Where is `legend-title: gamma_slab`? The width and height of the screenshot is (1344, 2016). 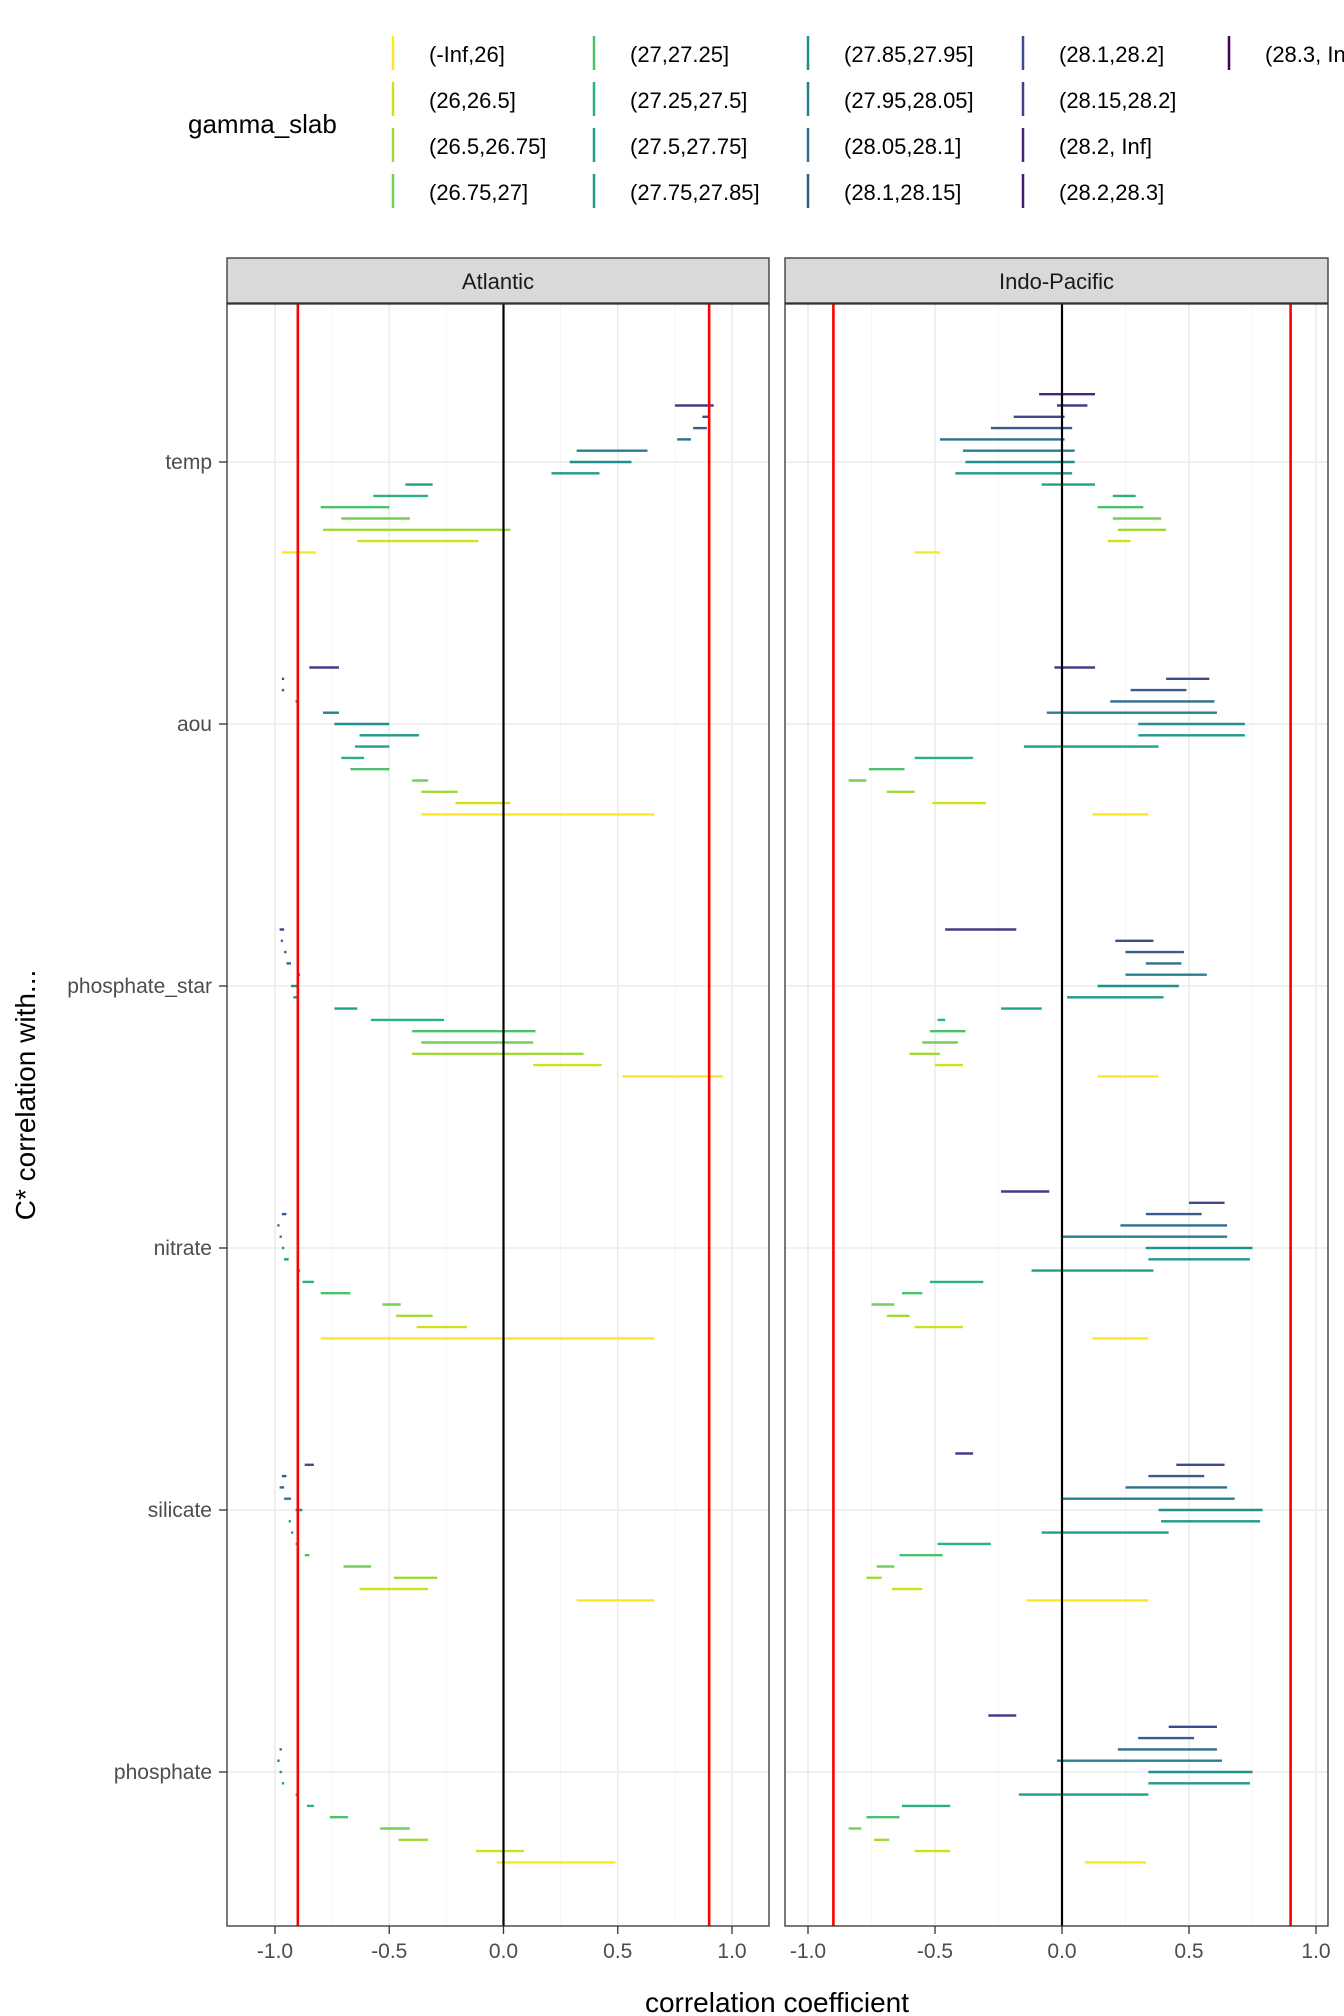
legend-title: gamma_slab is located at coordinates (262, 124).